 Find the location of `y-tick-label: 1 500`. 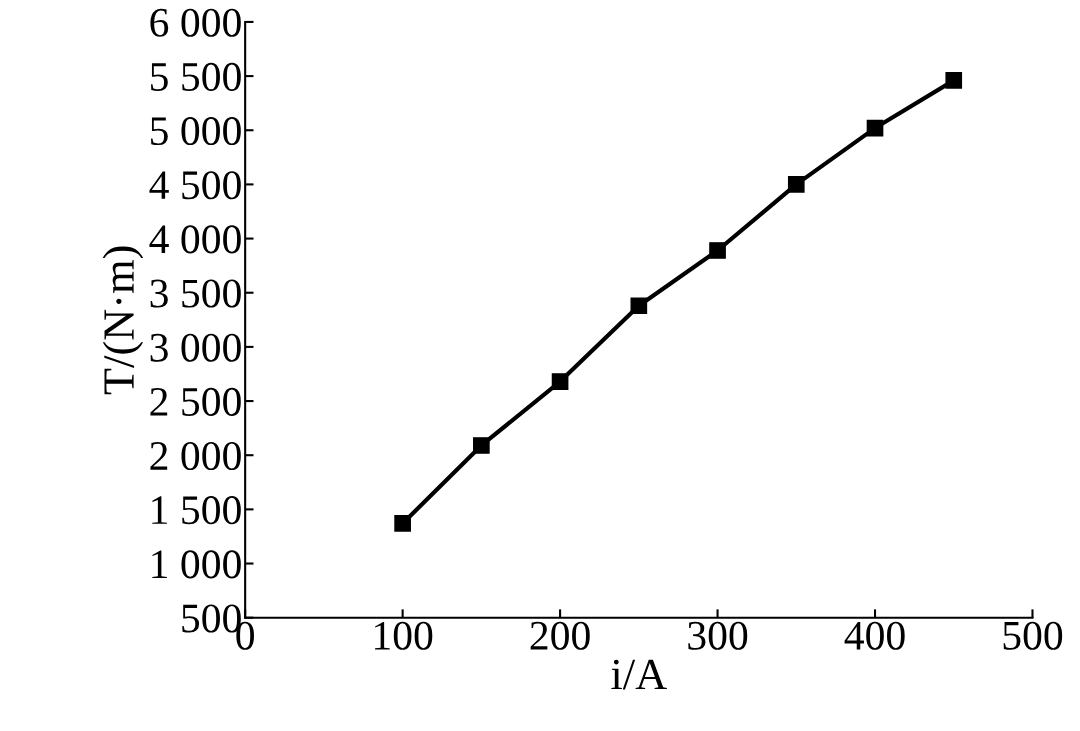

y-tick-label: 1 500 is located at coordinates (196, 510).